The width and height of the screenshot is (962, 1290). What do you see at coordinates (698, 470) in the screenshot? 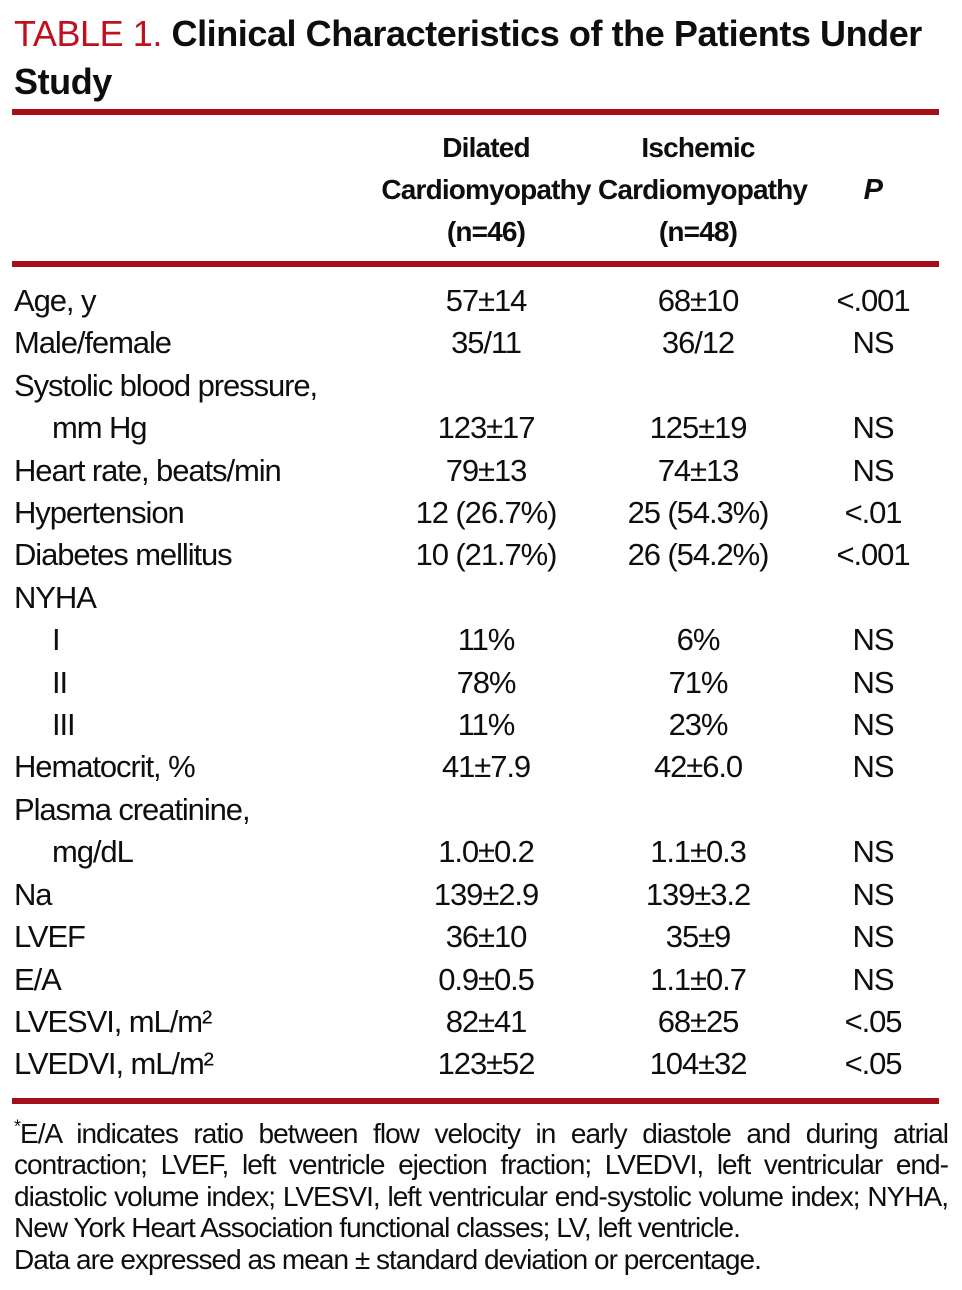
I see `cell-ischemic: 74±13` at bounding box center [698, 470].